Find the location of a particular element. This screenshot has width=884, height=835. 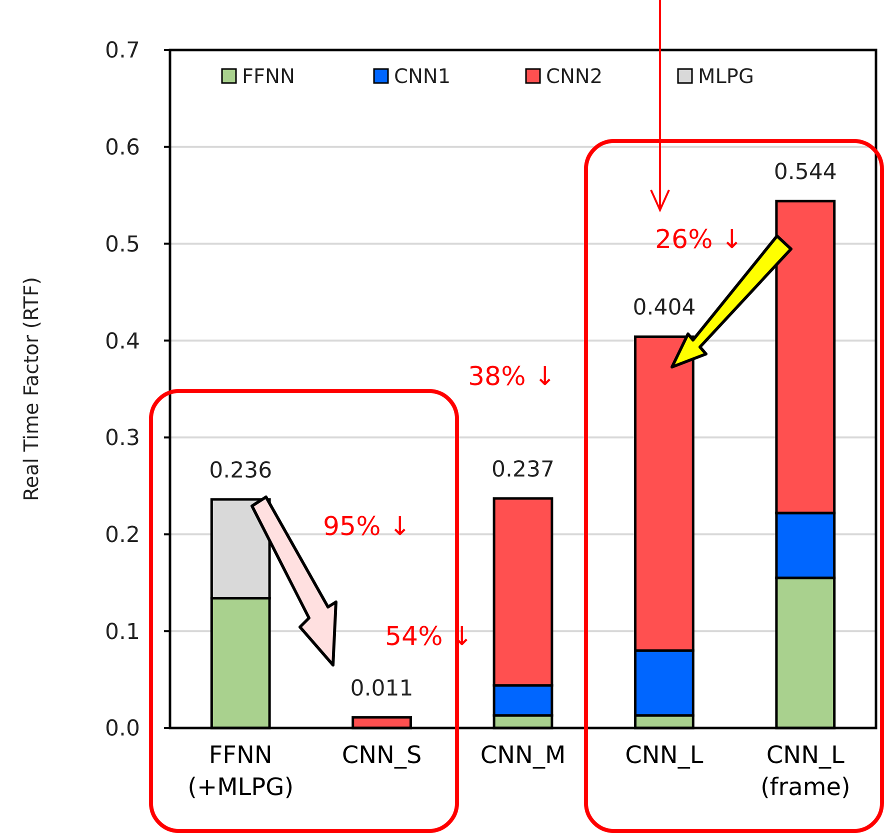

total-label: 0.011 is located at coordinates (382, 689).